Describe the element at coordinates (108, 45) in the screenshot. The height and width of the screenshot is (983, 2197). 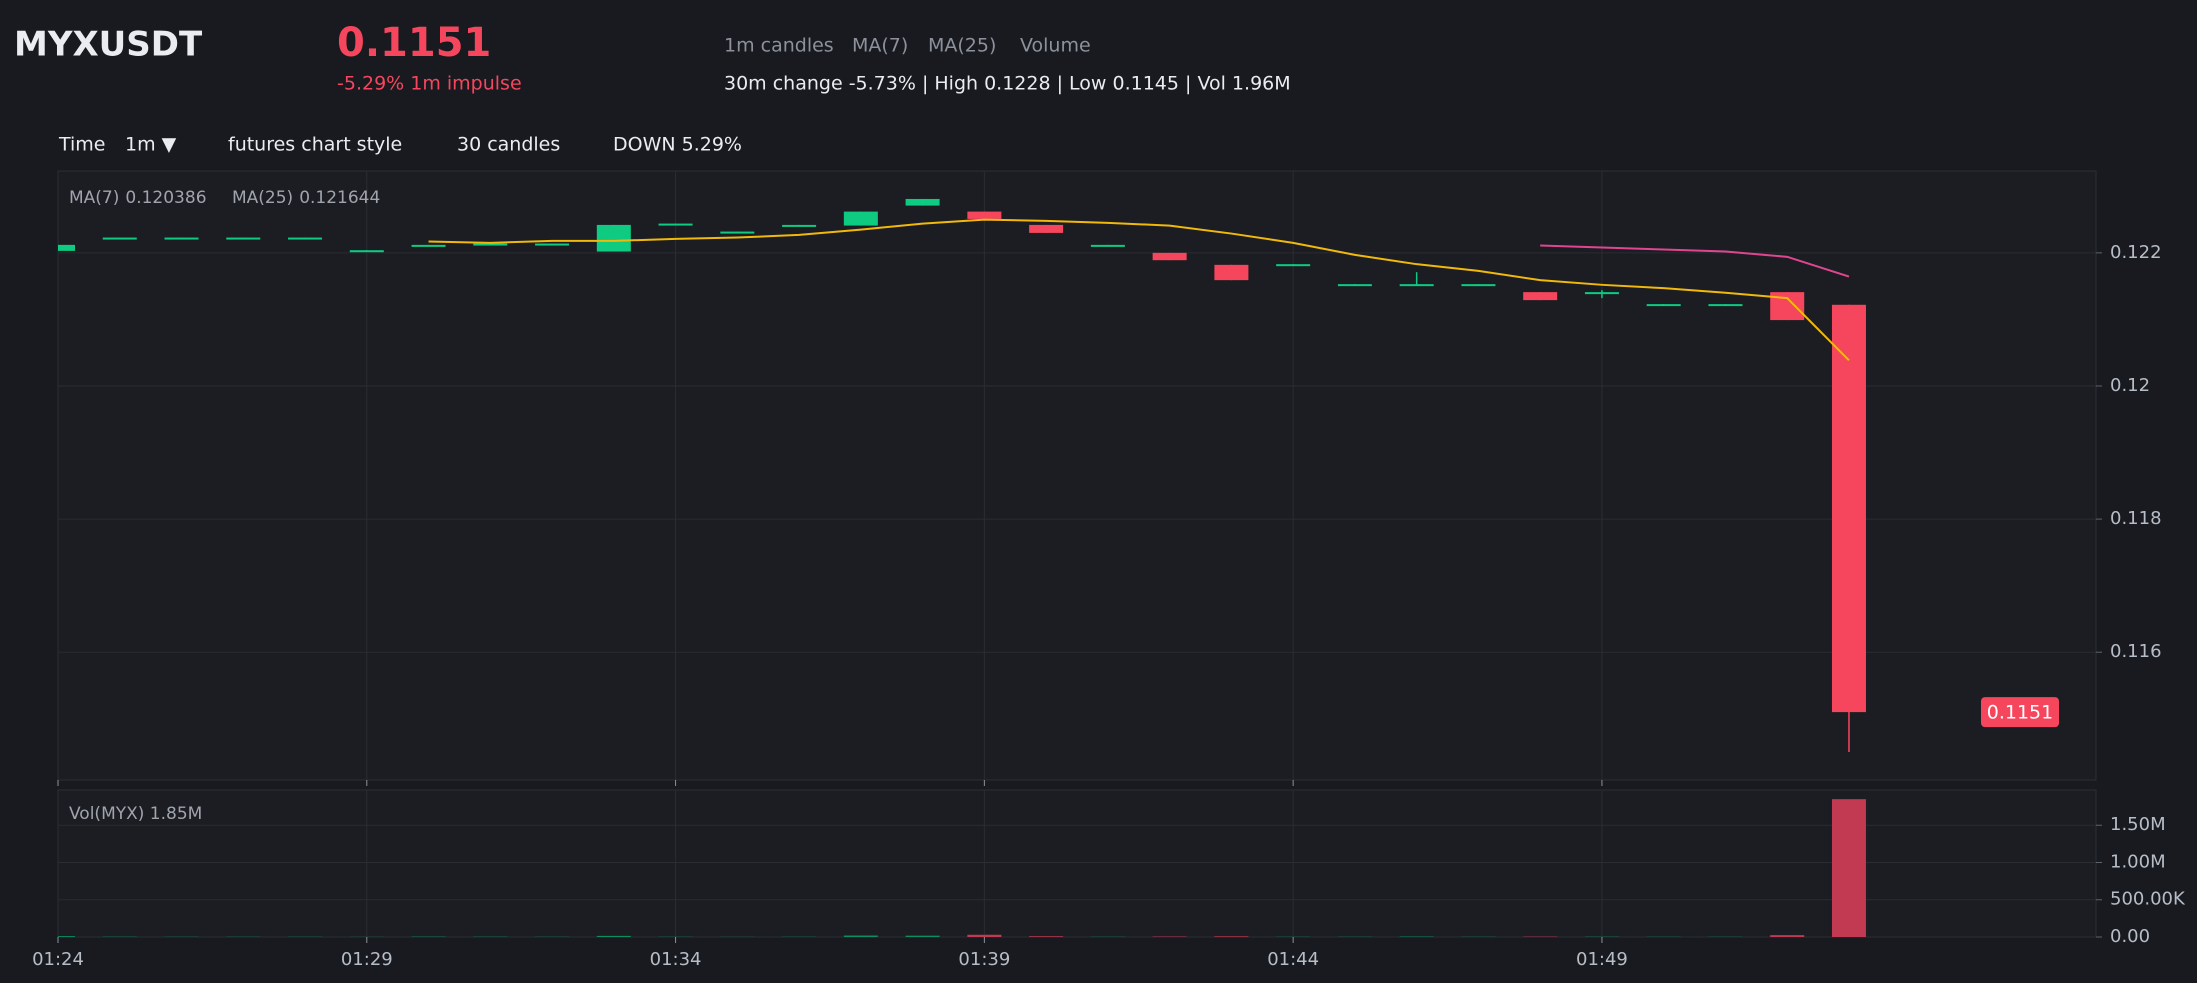
I see `symbol: MYXUSDT` at that location.